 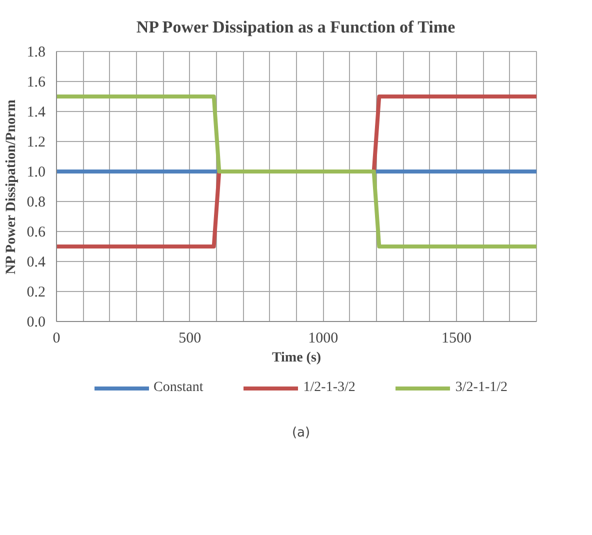 What do you see at coordinates (323, 338) in the screenshot?
I see `x-tick-label: 1000` at bounding box center [323, 338].